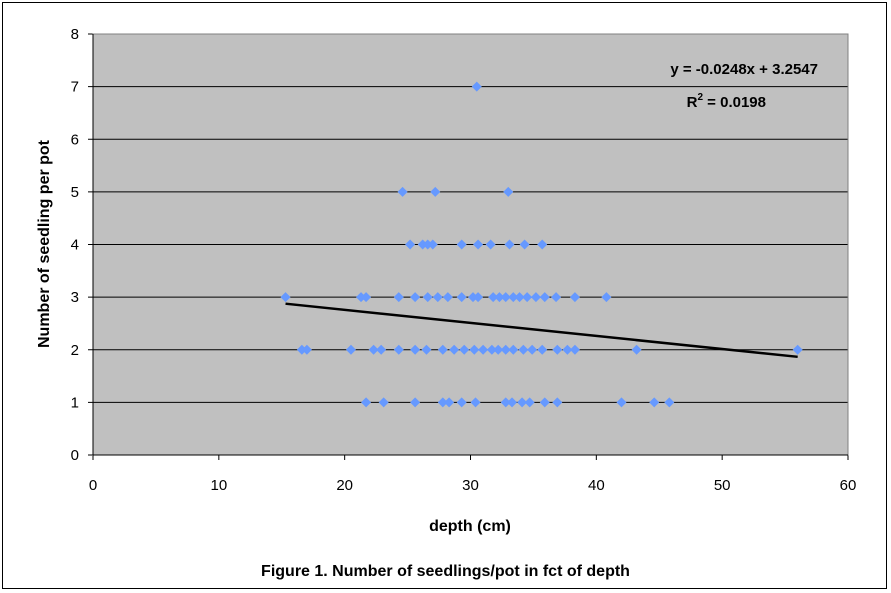 This screenshot has width=891, height=593. Describe the element at coordinates (75, 139) in the screenshot. I see `y-tick-label: 6` at that location.